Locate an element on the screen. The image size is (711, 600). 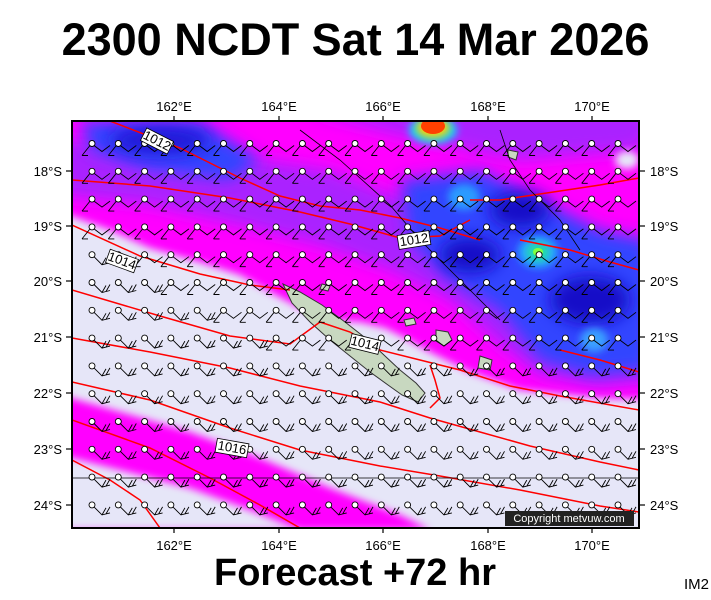
lat-labels-right: 18°S 19°S 20°S 21°S 22°S 23°S 24°S is located at coordinates (664, 338).